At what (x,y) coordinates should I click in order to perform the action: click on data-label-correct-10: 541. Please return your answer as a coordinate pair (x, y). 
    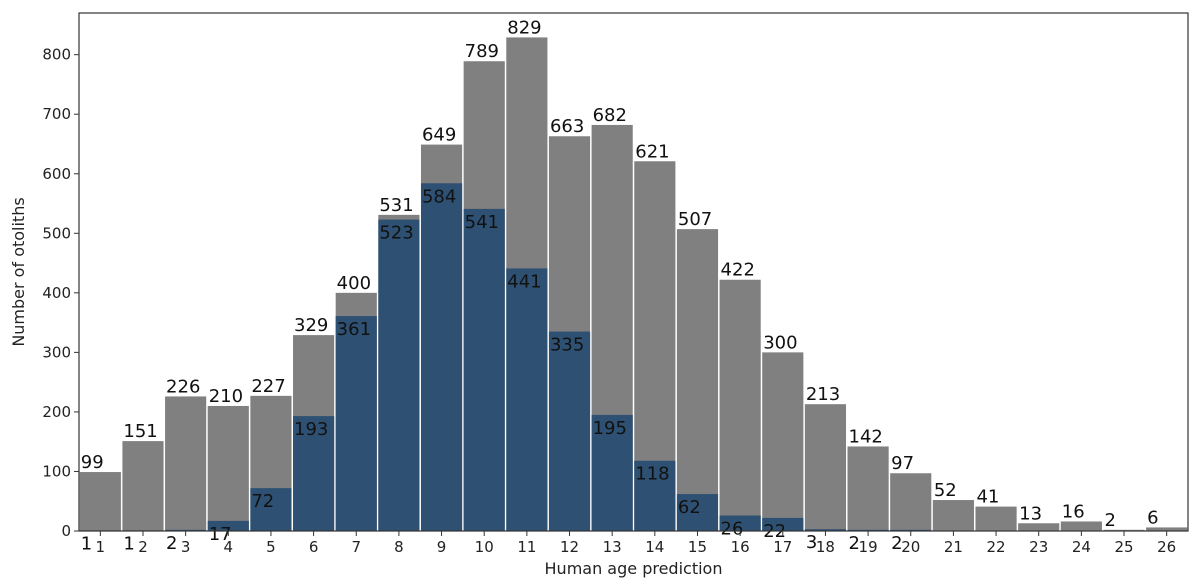
    Looking at the image, I should click on (482, 222).